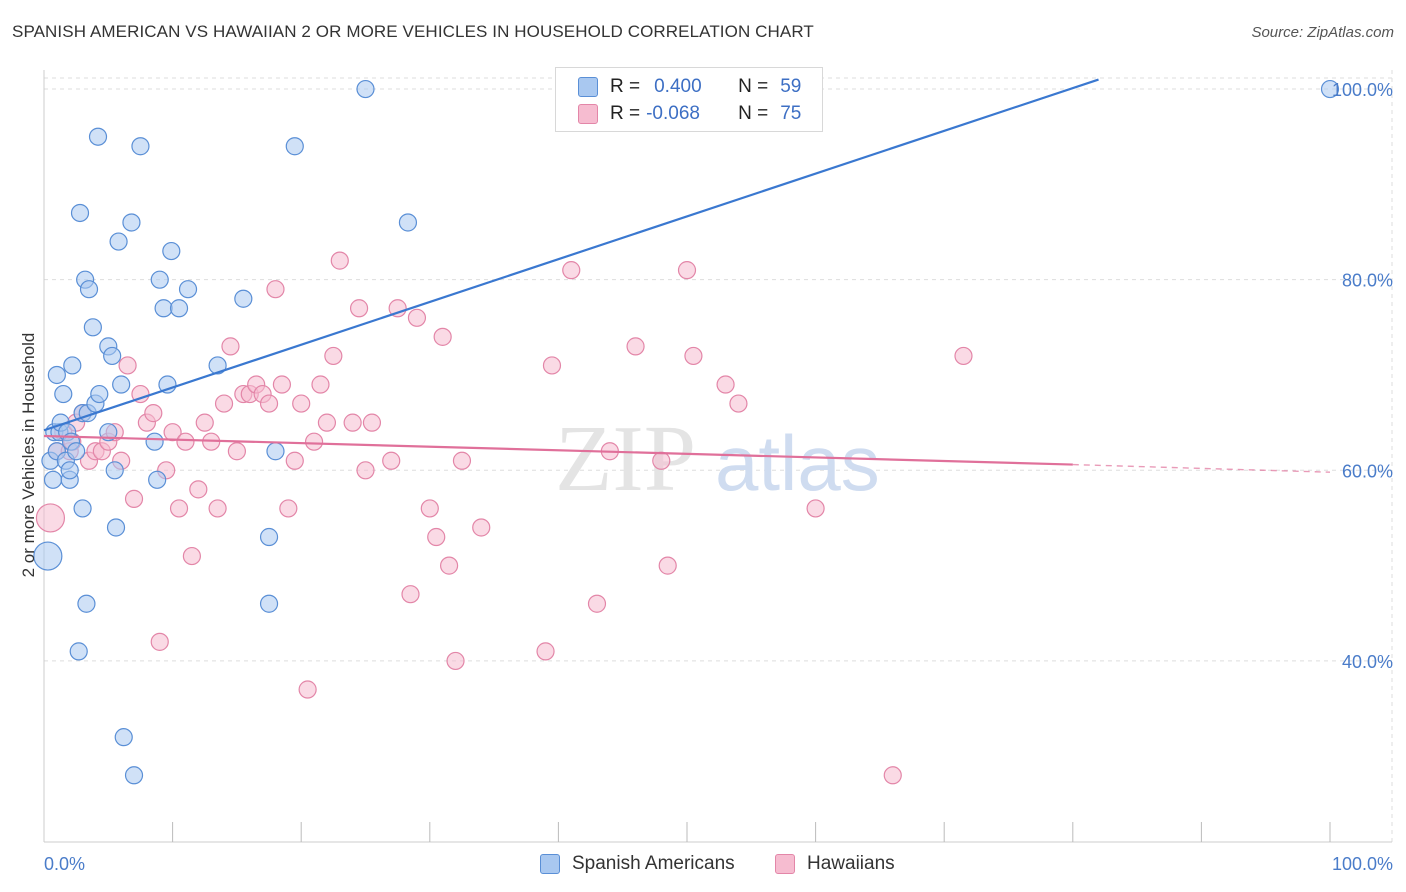  I want to click on watermark-zip: ZIP, so click(625, 459).